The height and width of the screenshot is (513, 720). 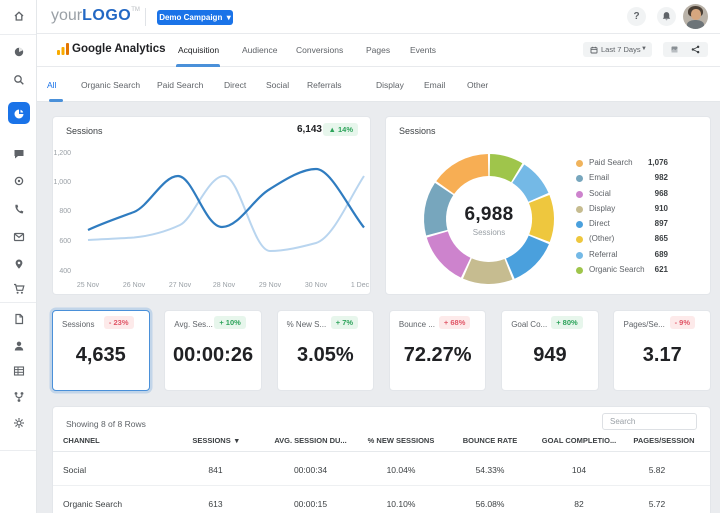 What do you see at coordinates (65, 211) in the screenshot?
I see `svg-text: 800` at bounding box center [65, 211].